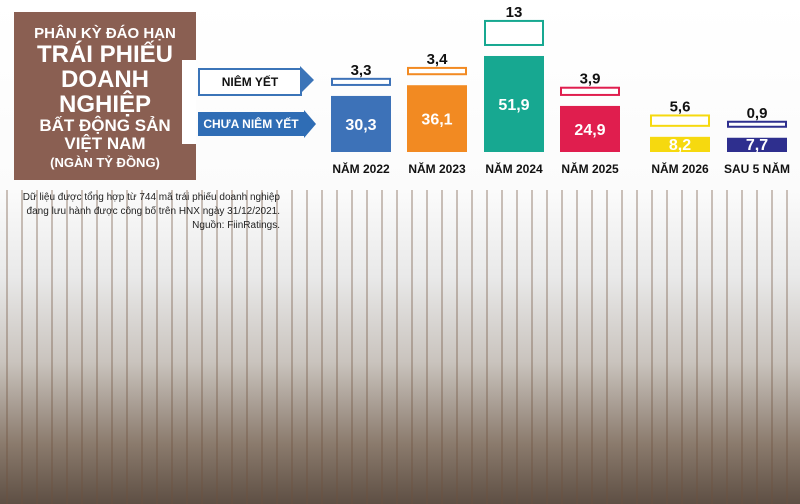 This screenshot has height=504, width=800. What do you see at coordinates (514, 12) in the screenshot?
I see `data-label-listed: 13` at bounding box center [514, 12].